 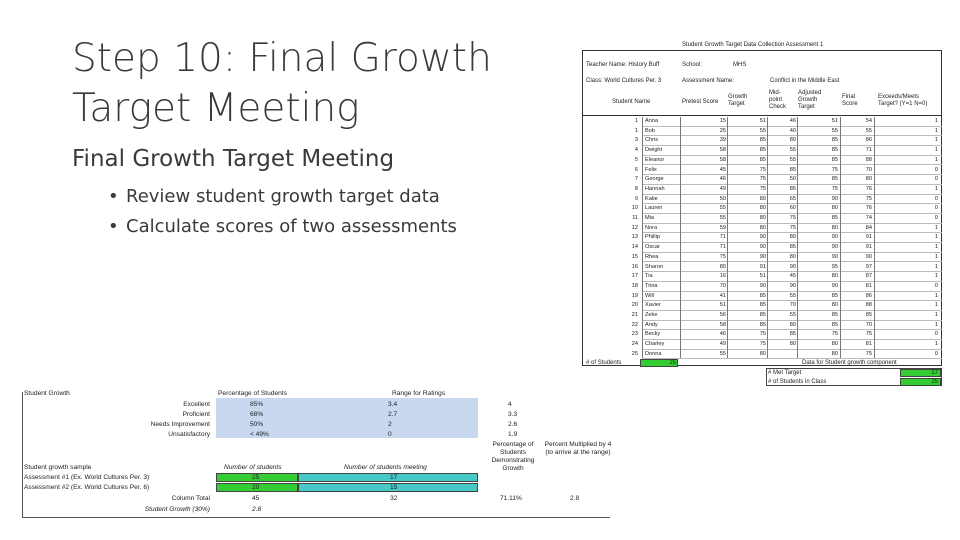 What do you see at coordinates (722, 315) in the screenshot?
I see `row-pretest: 56` at bounding box center [722, 315].